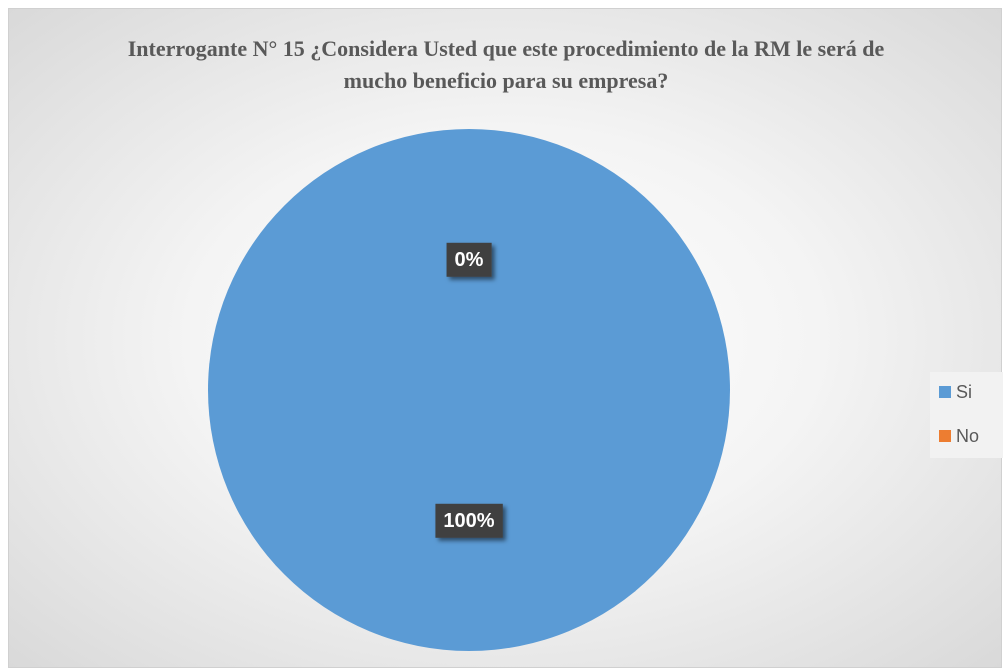  What do you see at coordinates (964, 392) in the screenshot?
I see `legend-label: Si` at bounding box center [964, 392].